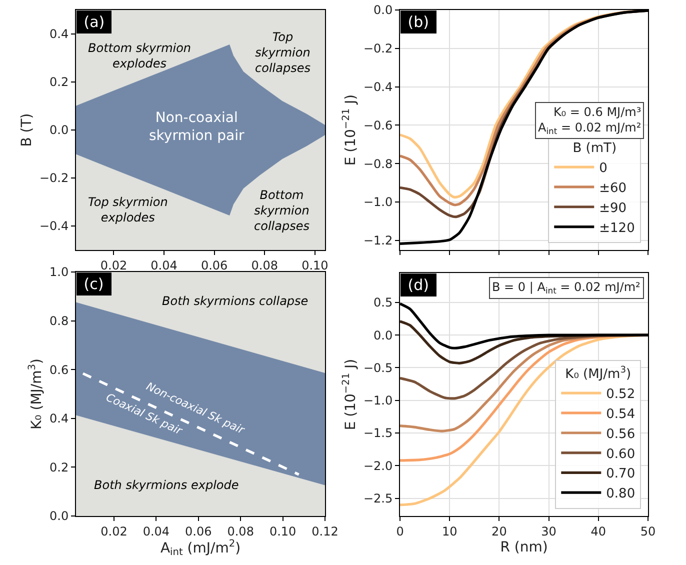  What do you see at coordinates (621, 474) in the screenshot?
I see `legend-label: 0.70` at bounding box center [621, 474].